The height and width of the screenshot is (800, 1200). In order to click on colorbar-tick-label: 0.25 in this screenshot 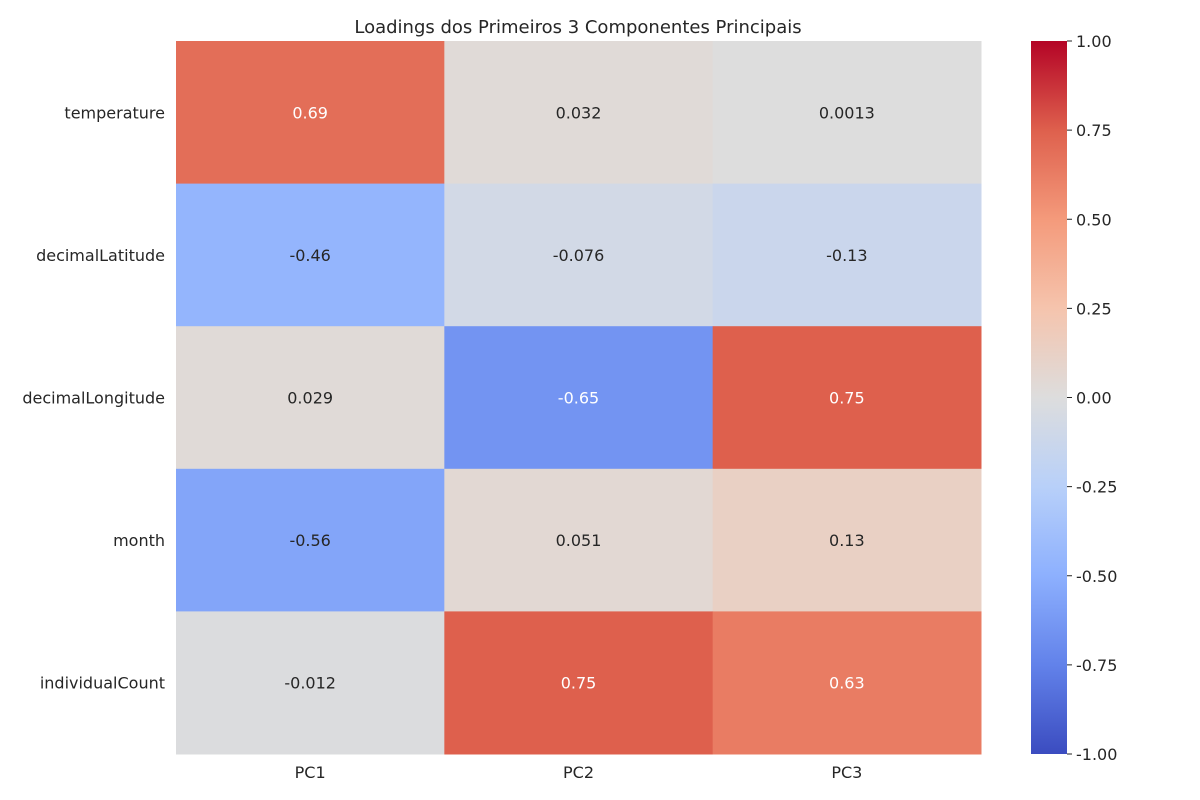, I will do `click(1094, 308)`.